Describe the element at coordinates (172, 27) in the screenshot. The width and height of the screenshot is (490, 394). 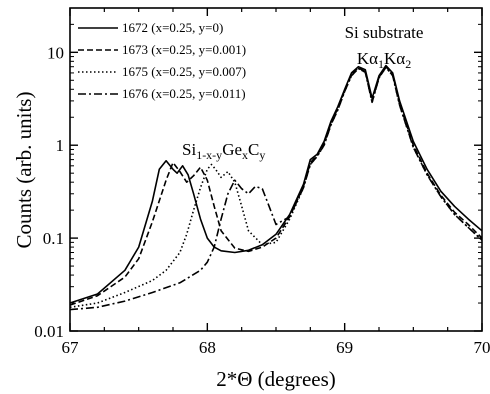
I see `legend-entry: 1672 (x=0.25, y=0)` at that location.